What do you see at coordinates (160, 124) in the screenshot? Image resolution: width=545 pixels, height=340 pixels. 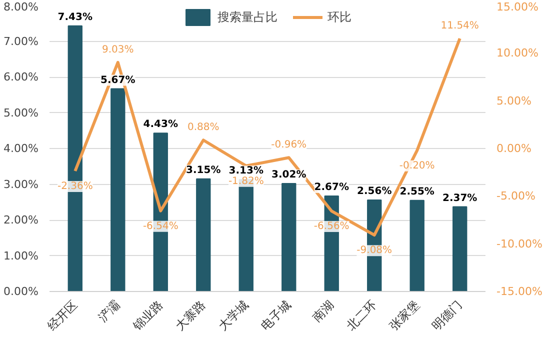 I see `data-label: 4.43%` at bounding box center [160, 124].